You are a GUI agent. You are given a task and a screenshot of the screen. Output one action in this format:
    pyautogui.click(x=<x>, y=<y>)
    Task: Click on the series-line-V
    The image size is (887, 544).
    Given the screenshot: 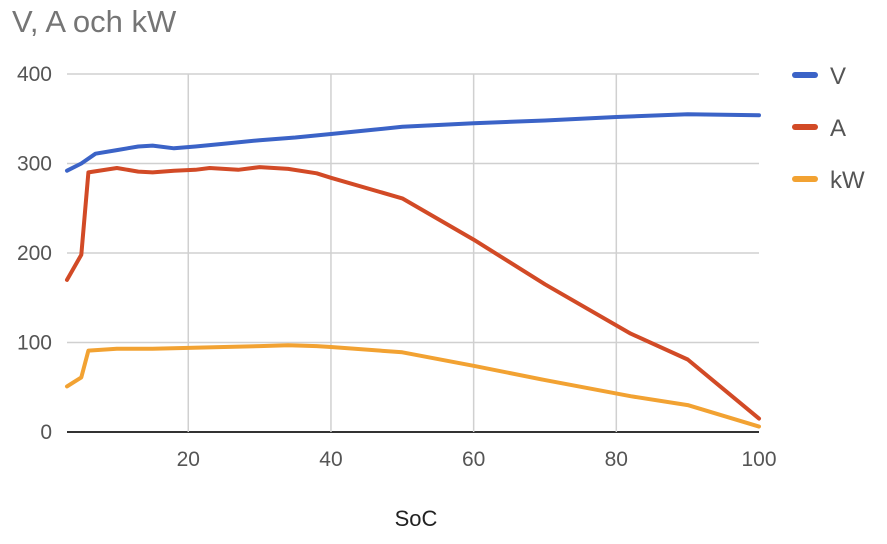 What is the action you would take?
    pyautogui.click(x=413, y=142)
    